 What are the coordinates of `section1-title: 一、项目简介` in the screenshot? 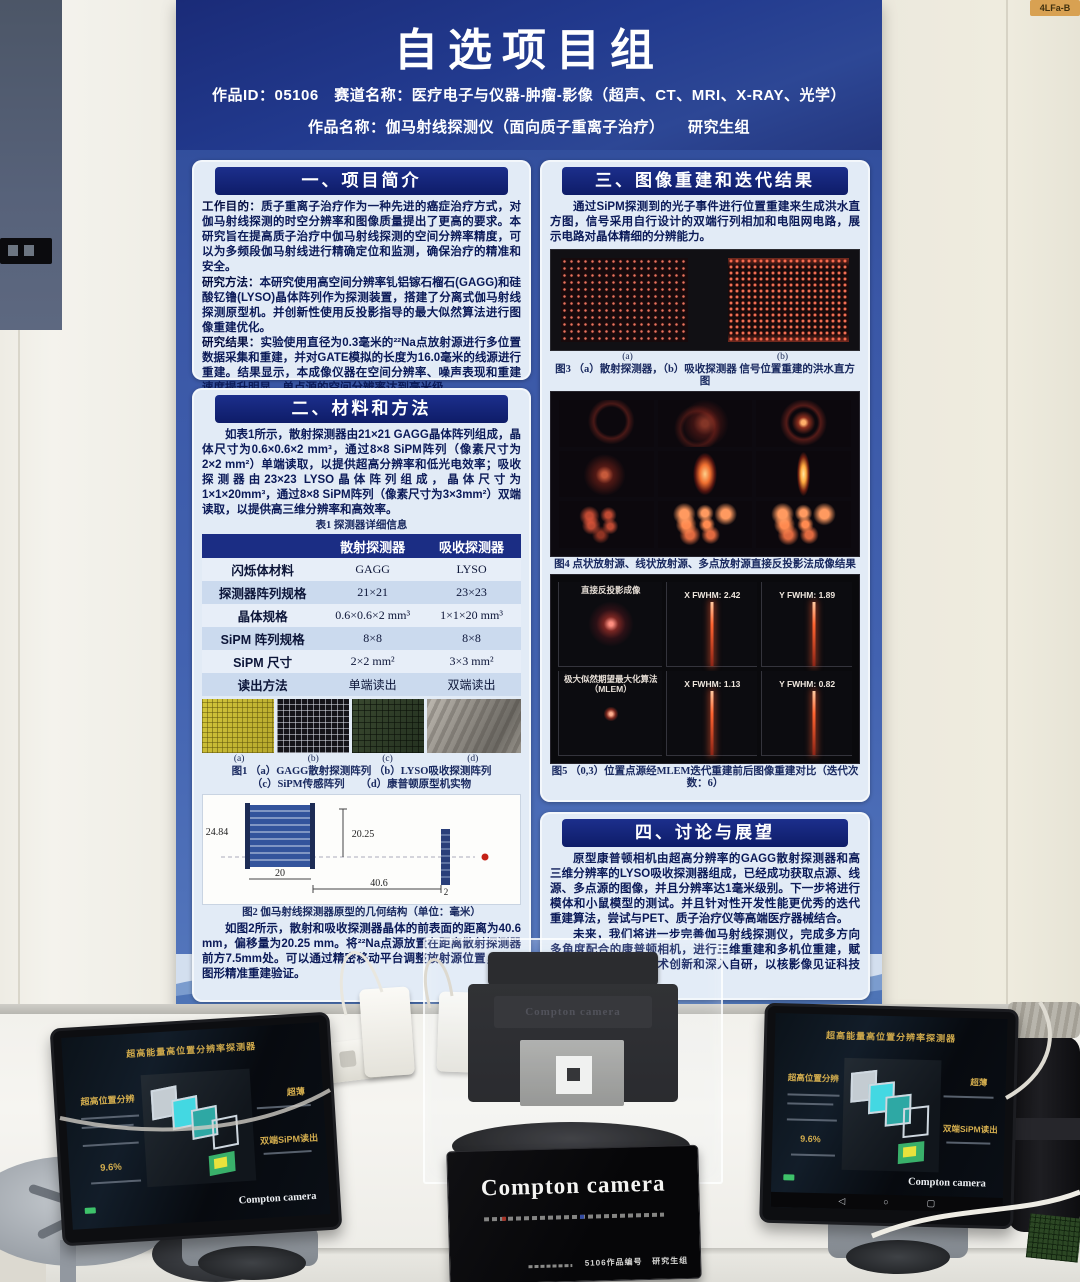 It's located at (361, 181).